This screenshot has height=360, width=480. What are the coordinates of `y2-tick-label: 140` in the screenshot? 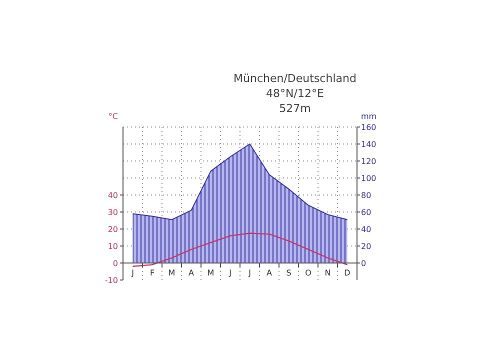 It's located at (368, 144).